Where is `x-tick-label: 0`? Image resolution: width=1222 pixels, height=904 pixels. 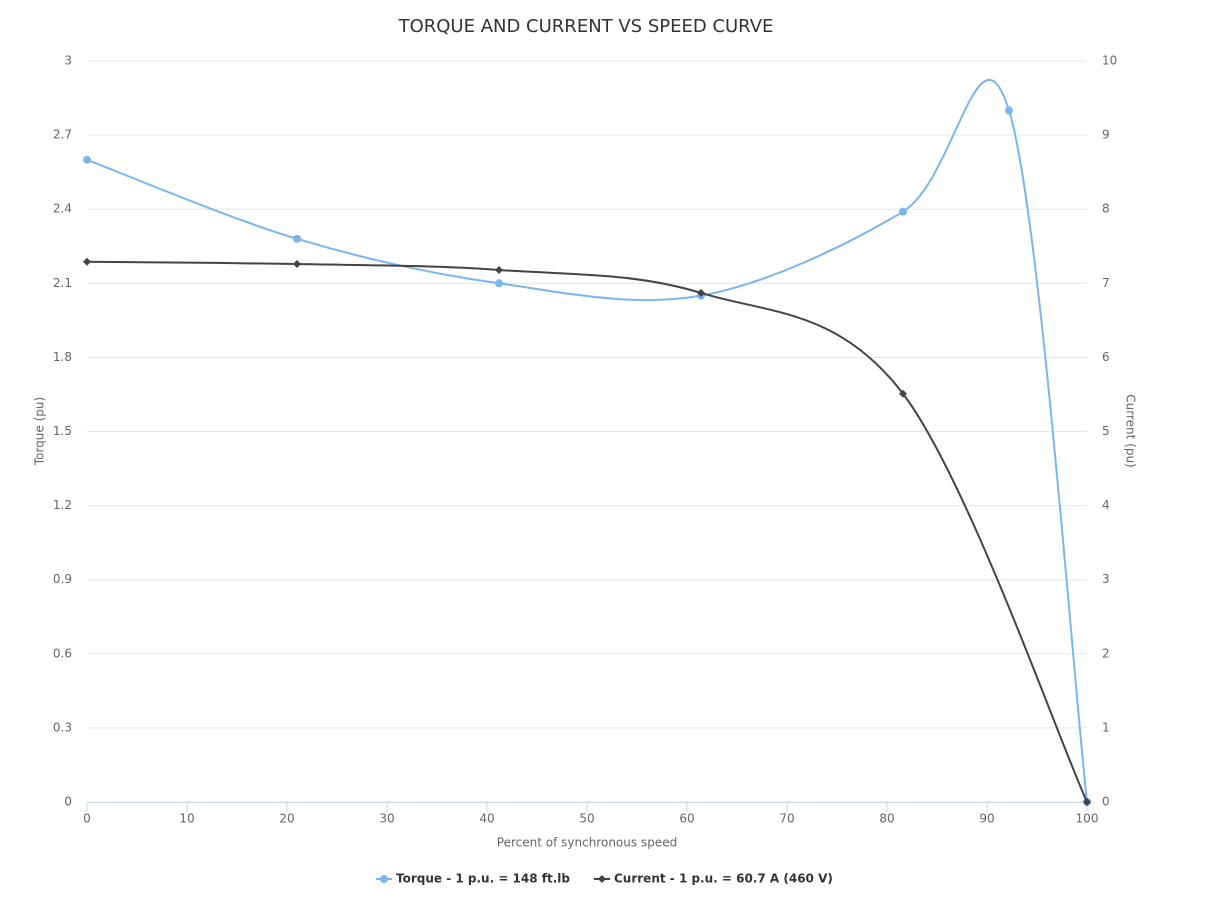 x-tick-label: 0 is located at coordinates (87, 819).